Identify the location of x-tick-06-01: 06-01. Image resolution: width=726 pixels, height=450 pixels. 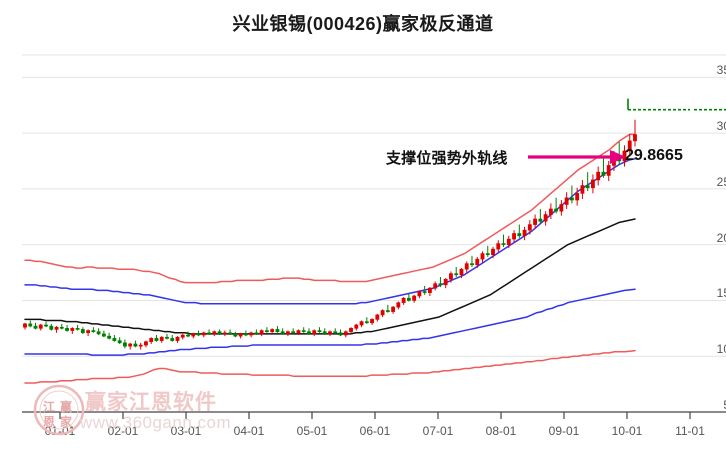
(375, 431).